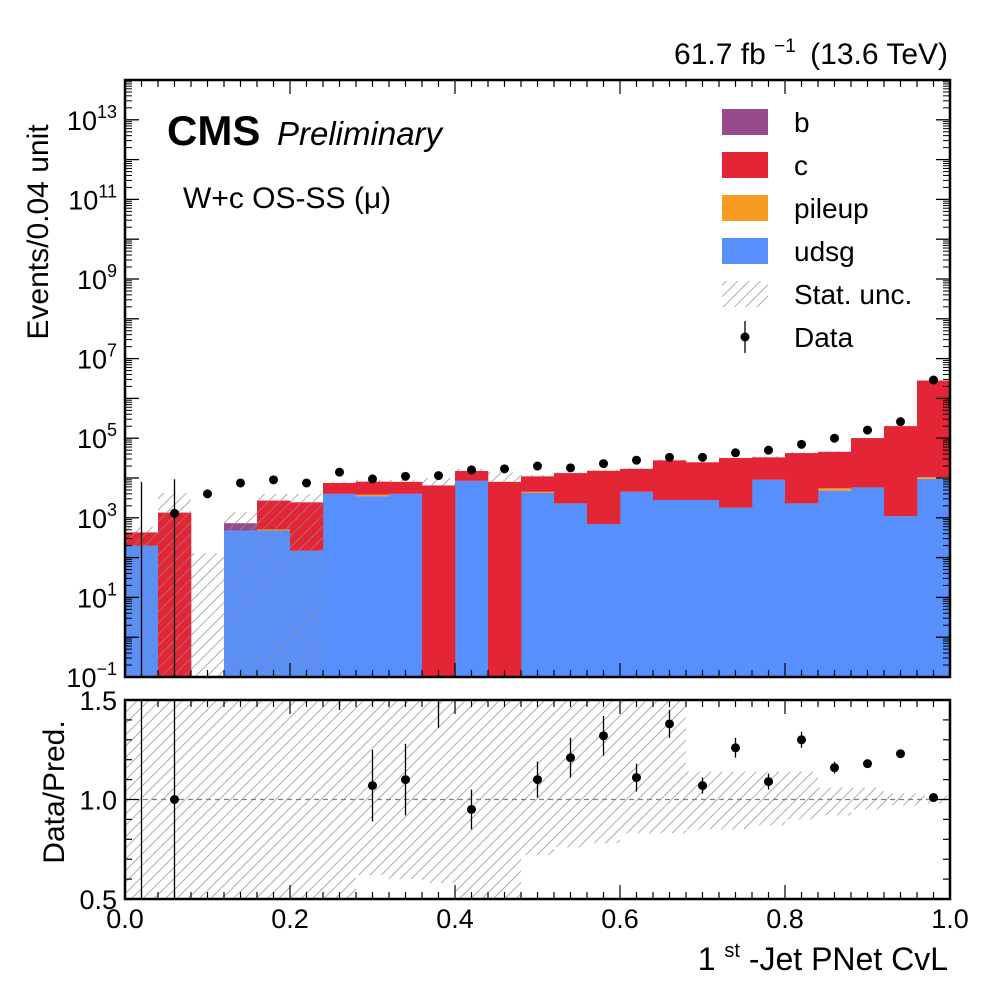  Describe the element at coordinates (831, 208) in the screenshot. I see `legend-label: pileup` at that location.